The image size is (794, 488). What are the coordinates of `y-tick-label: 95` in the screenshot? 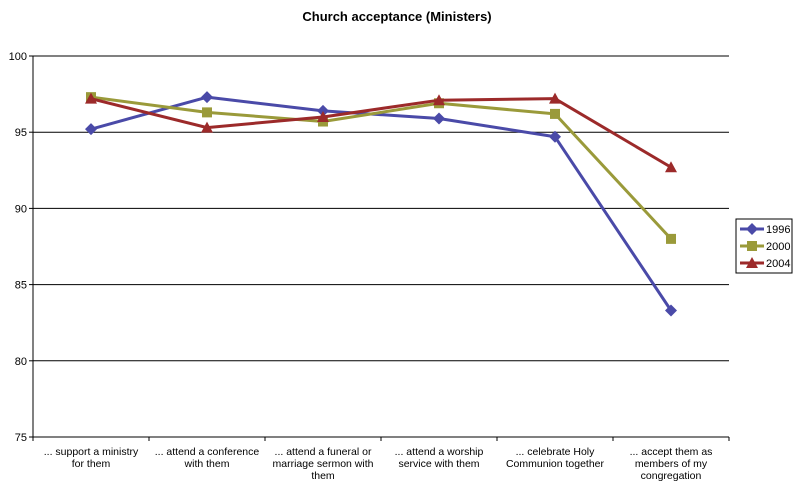 It's located at (21, 133).